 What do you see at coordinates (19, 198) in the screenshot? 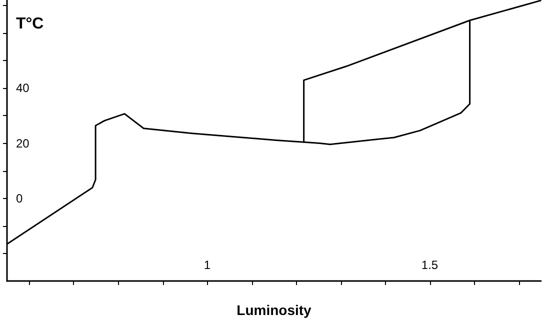
I see `y-tick-label: 0` at bounding box center [19, 198].